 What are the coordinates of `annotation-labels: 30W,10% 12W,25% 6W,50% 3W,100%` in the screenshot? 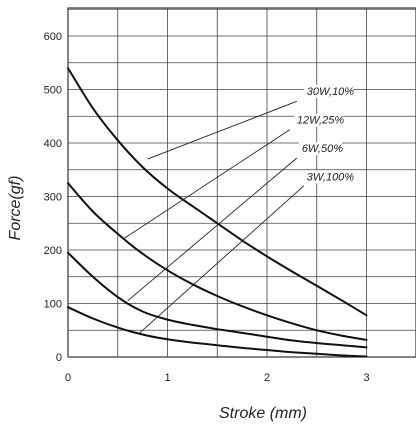 It's located at (325, 135).